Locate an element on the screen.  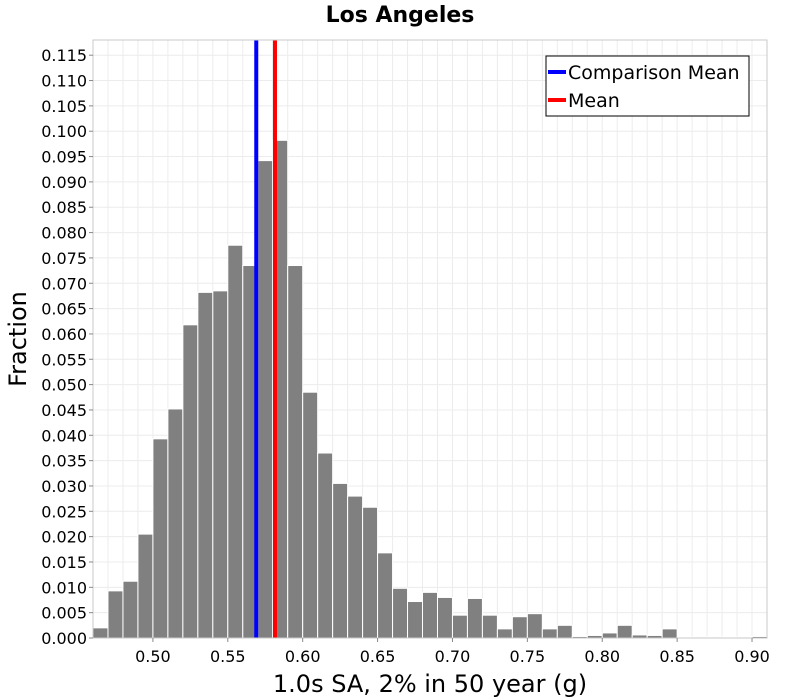
y-tick-label: 0.095 is located at coordinates (64, 157).